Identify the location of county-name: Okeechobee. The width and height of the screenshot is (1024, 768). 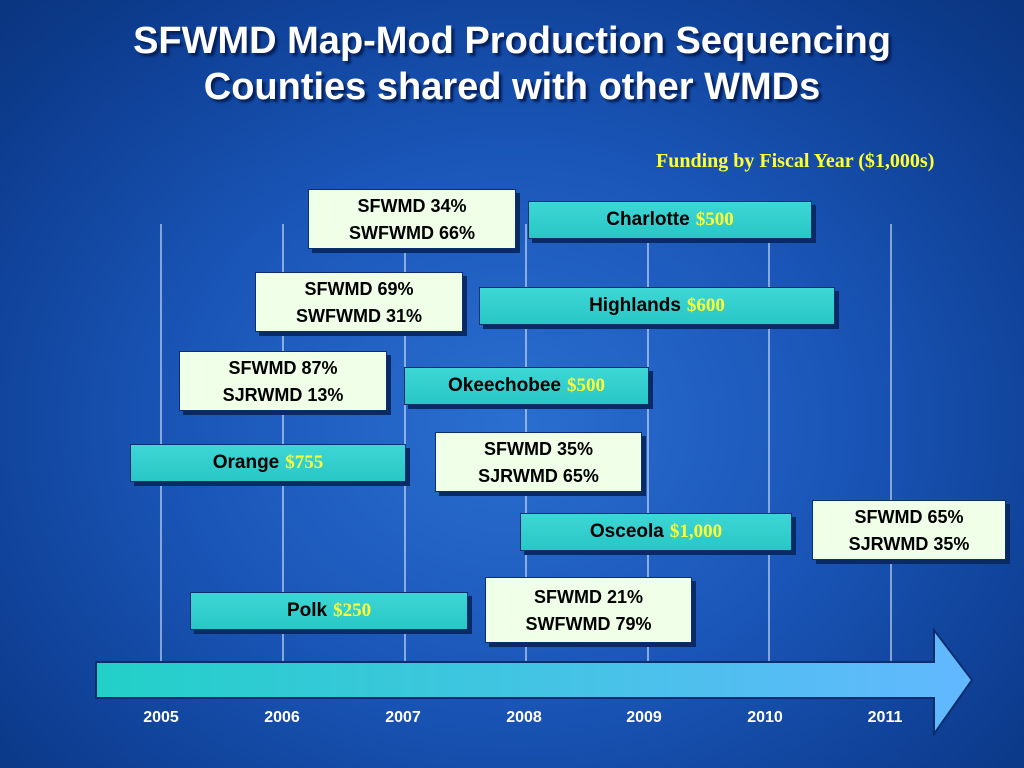
(504, 385).